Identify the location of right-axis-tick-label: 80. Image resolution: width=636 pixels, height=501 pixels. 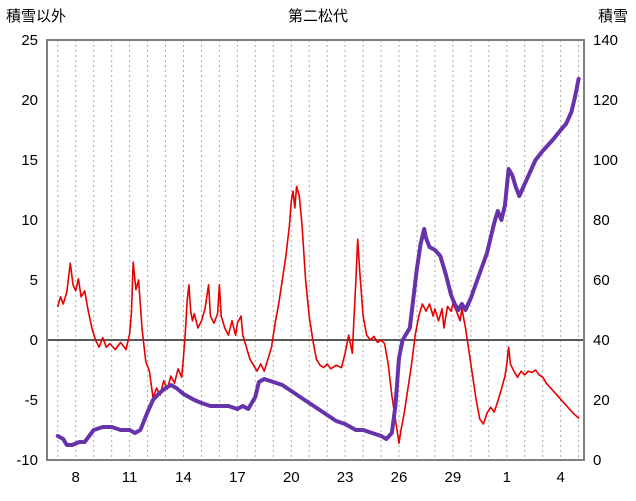
(601, 220).